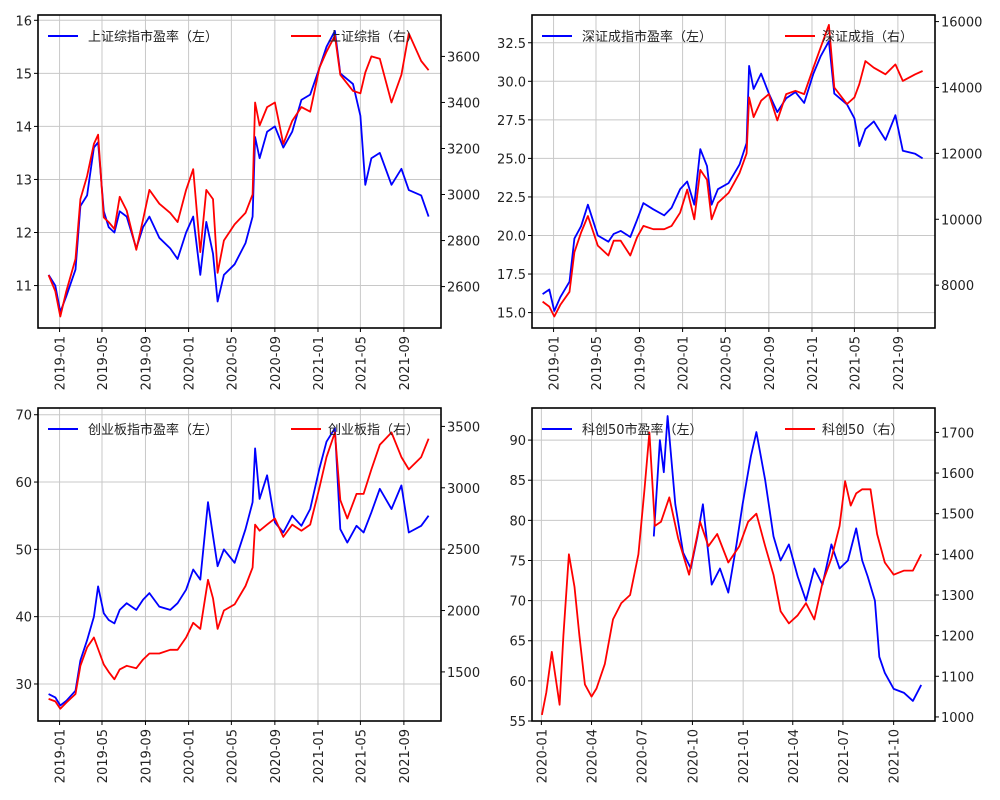 The width and height of the screenshot is (1000, 800). Describe the element at coordinates (23, 21) in the screenshot. I see `y-left-tick-label: 16` at that location.